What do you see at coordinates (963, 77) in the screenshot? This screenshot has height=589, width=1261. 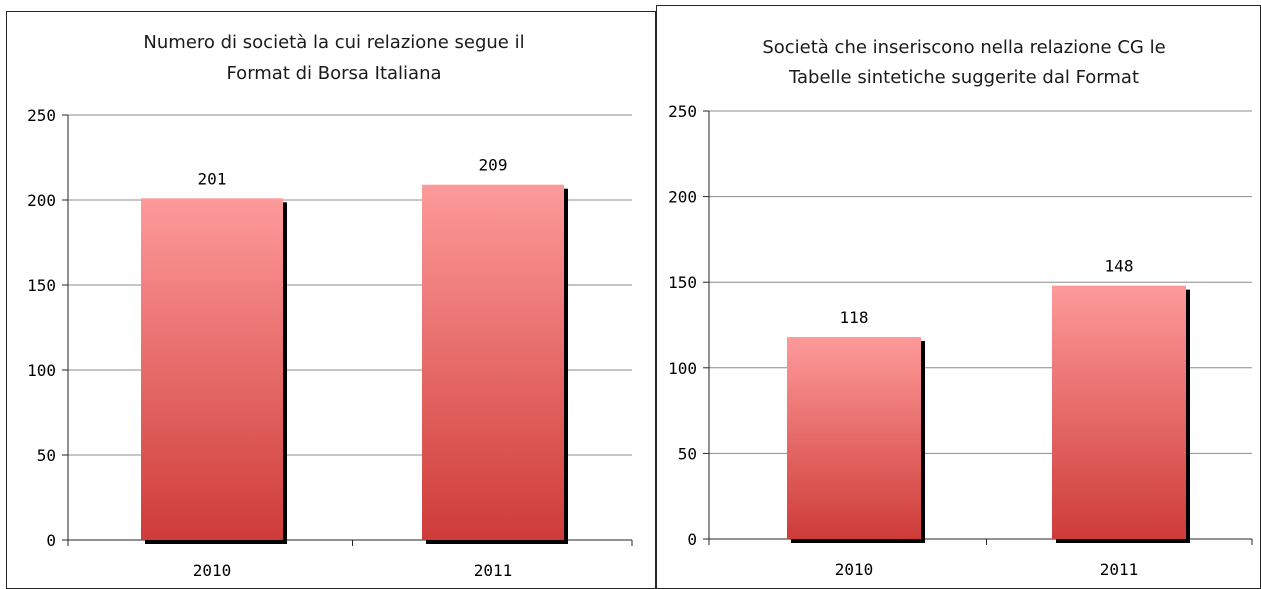 I see `chart-title-line: Tabelle sintetiche suggerite dal Format` at bounding box center [963, 77].